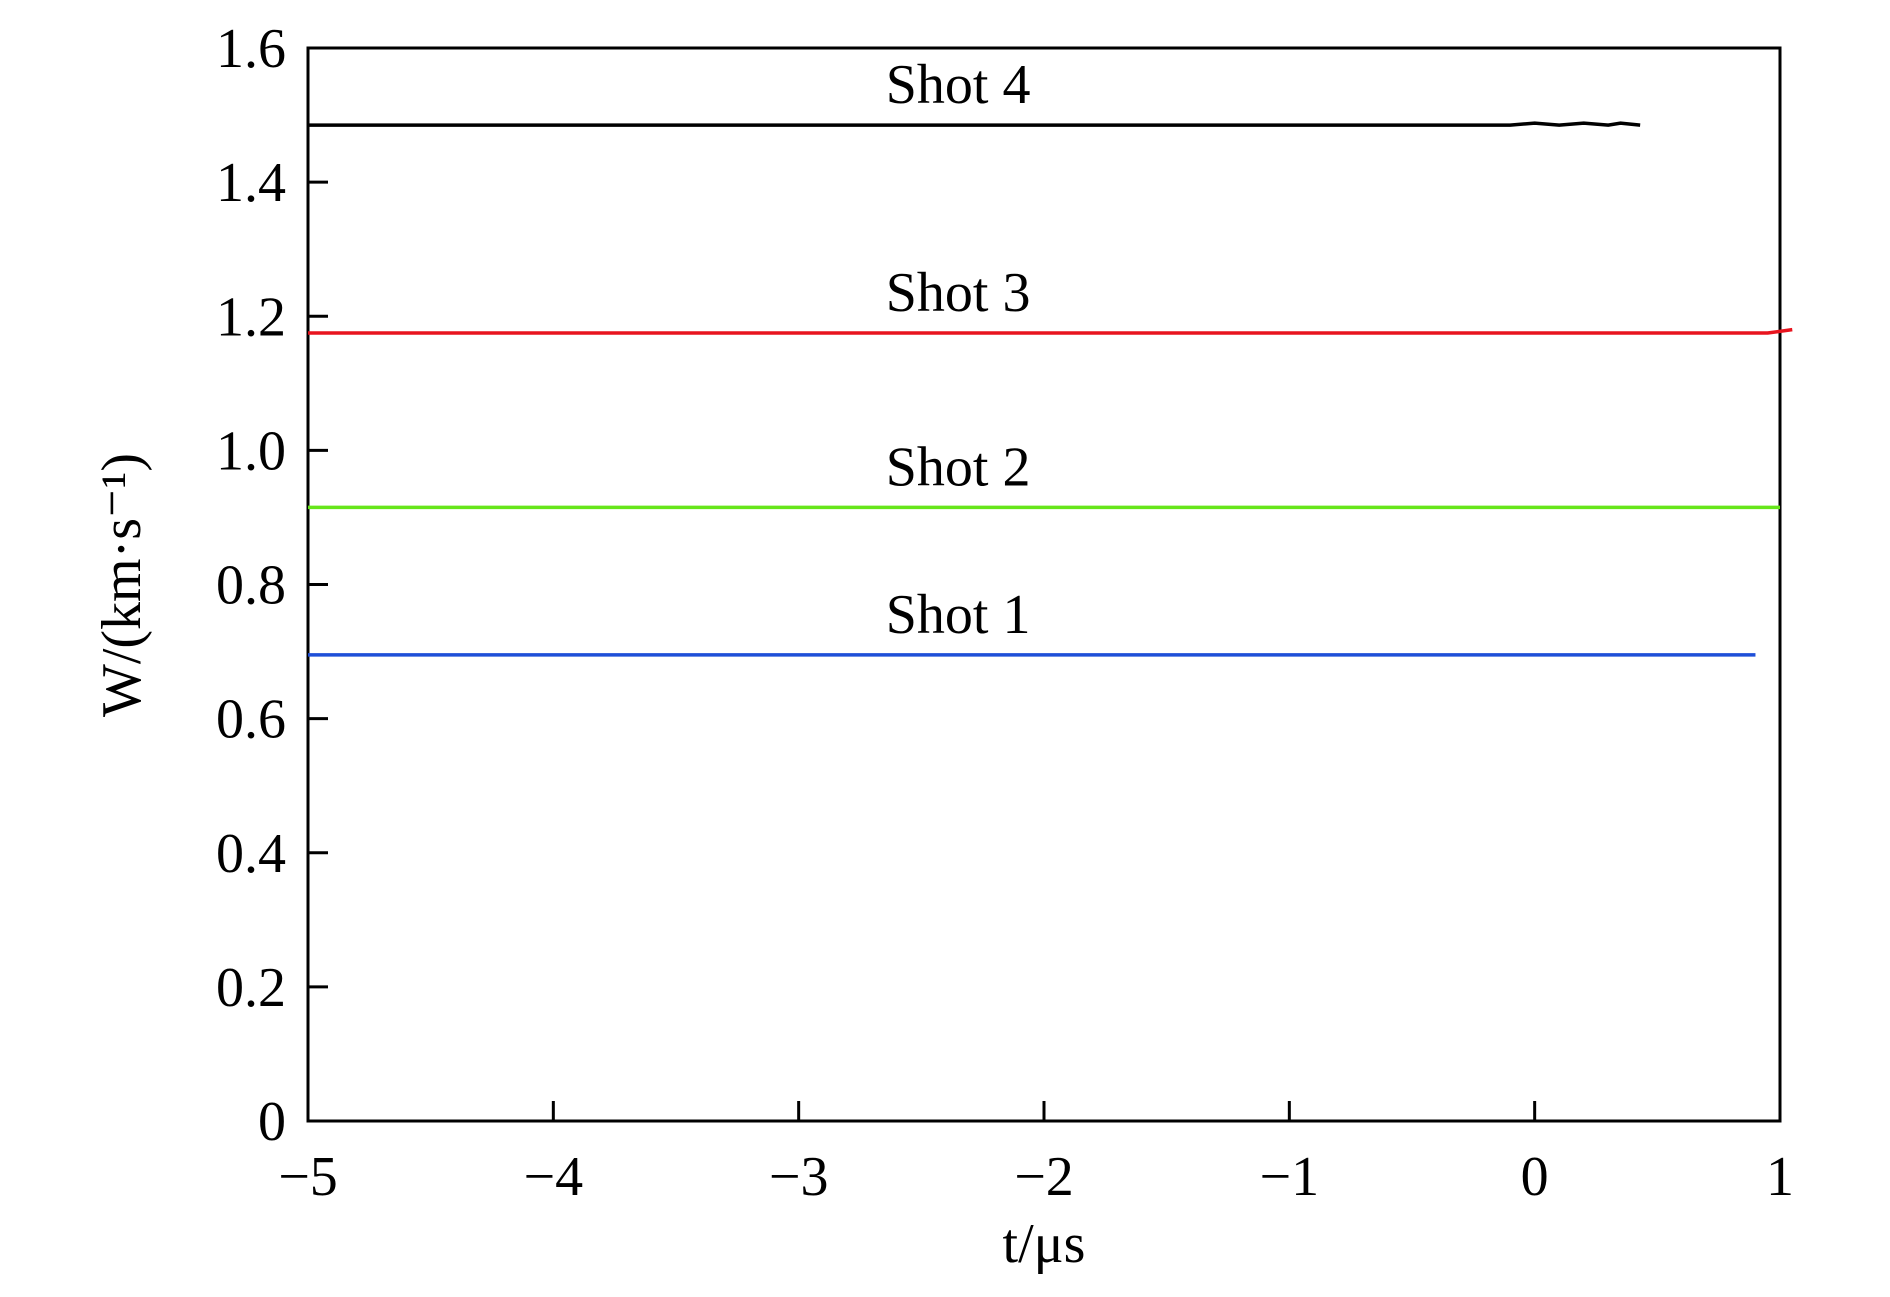 This screenshot has width=1890, height=1297. Describe the element at coordinates (958, 293) in the screenshot. I see `series-label: Shot 3` at that location.